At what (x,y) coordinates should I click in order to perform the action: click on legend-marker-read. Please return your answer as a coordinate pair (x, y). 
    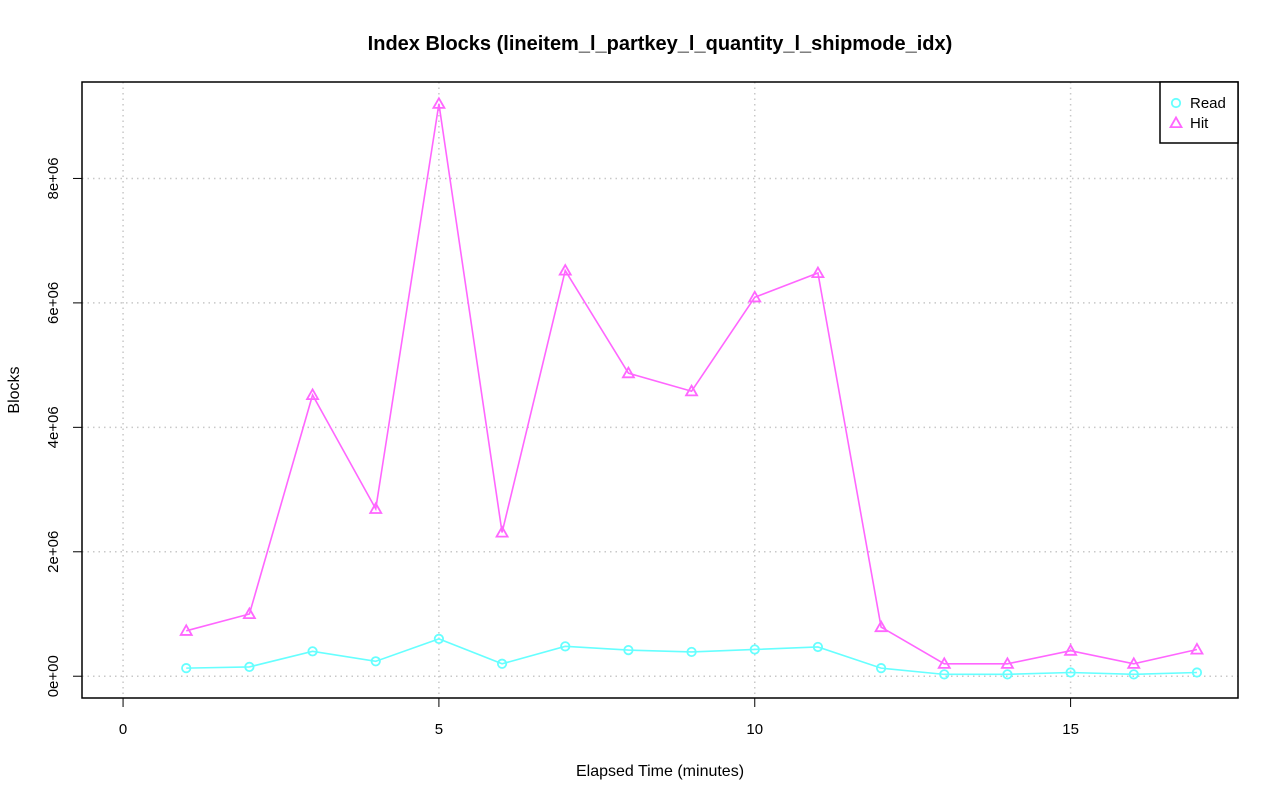
    Looking at the image, I should click on (1176, 103).